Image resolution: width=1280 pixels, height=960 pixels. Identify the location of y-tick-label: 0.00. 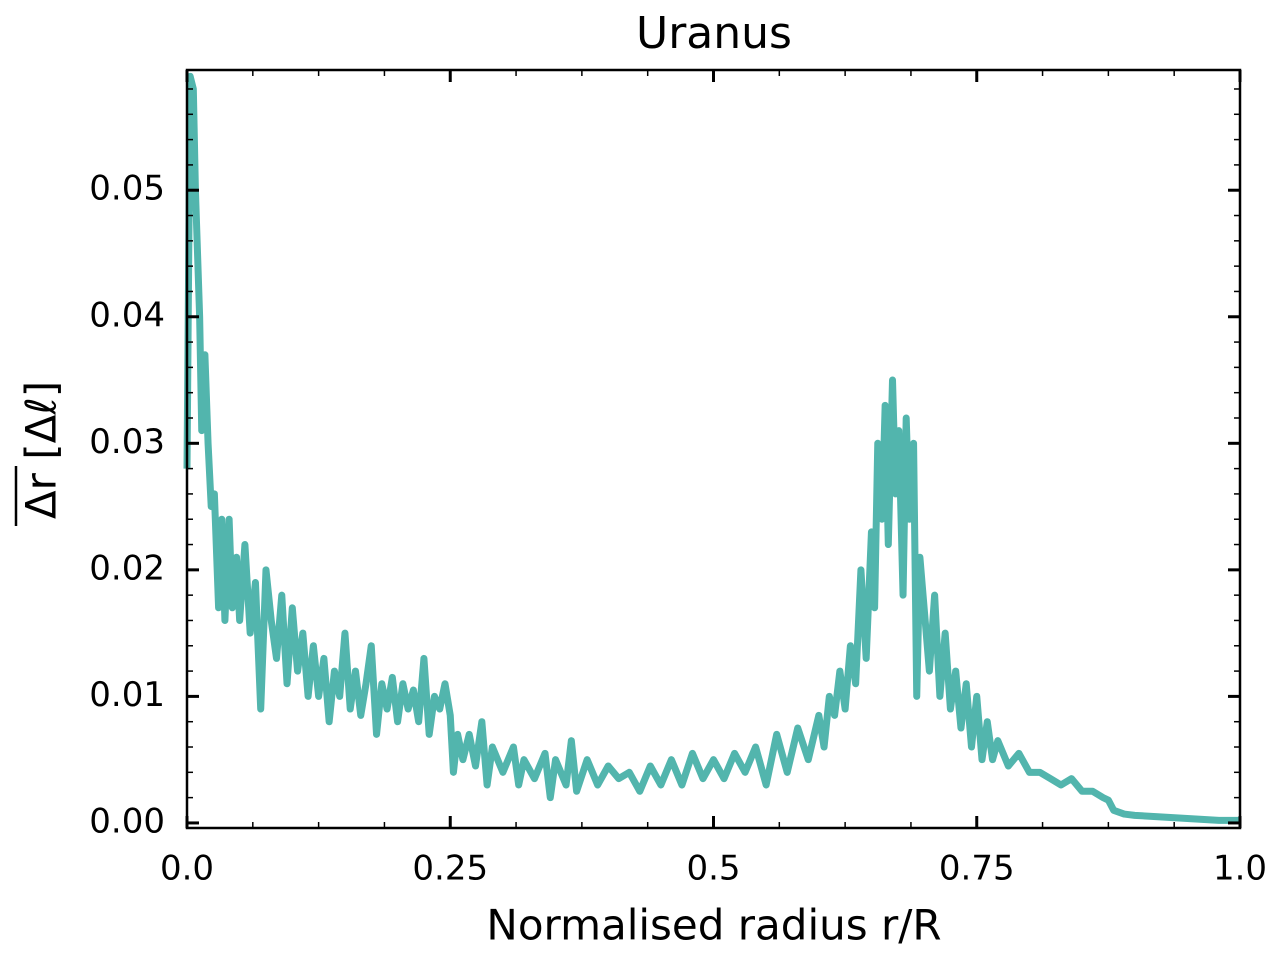
(127, 821).